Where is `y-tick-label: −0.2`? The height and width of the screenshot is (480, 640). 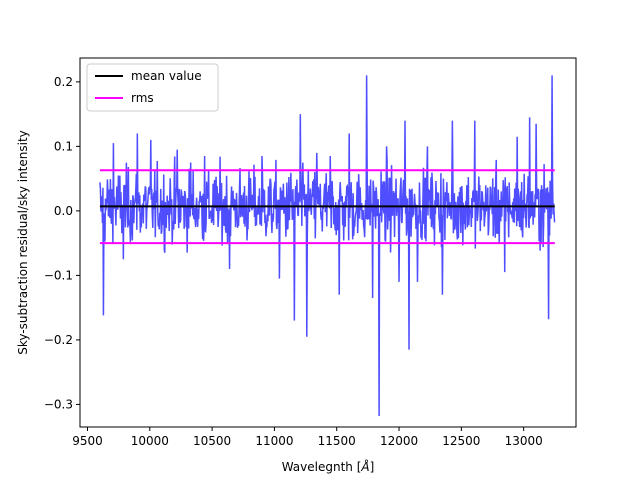 y-tick-label: −0.2 is located at coordinates (58, 340).